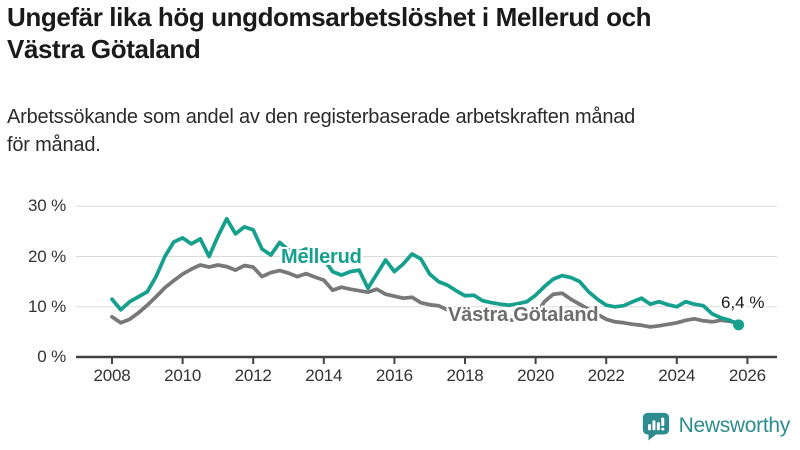 The image size is (800, 450). What do you see at coordinates (656, 426) in the screenshot?
I see `newsworthy-icon` at bounding box center [656, 426].